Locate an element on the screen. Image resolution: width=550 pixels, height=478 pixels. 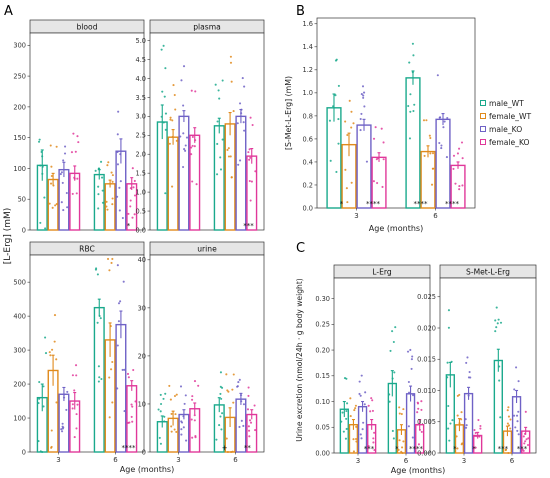
y-tick-label: 150 is located at coordinates (19, 138).